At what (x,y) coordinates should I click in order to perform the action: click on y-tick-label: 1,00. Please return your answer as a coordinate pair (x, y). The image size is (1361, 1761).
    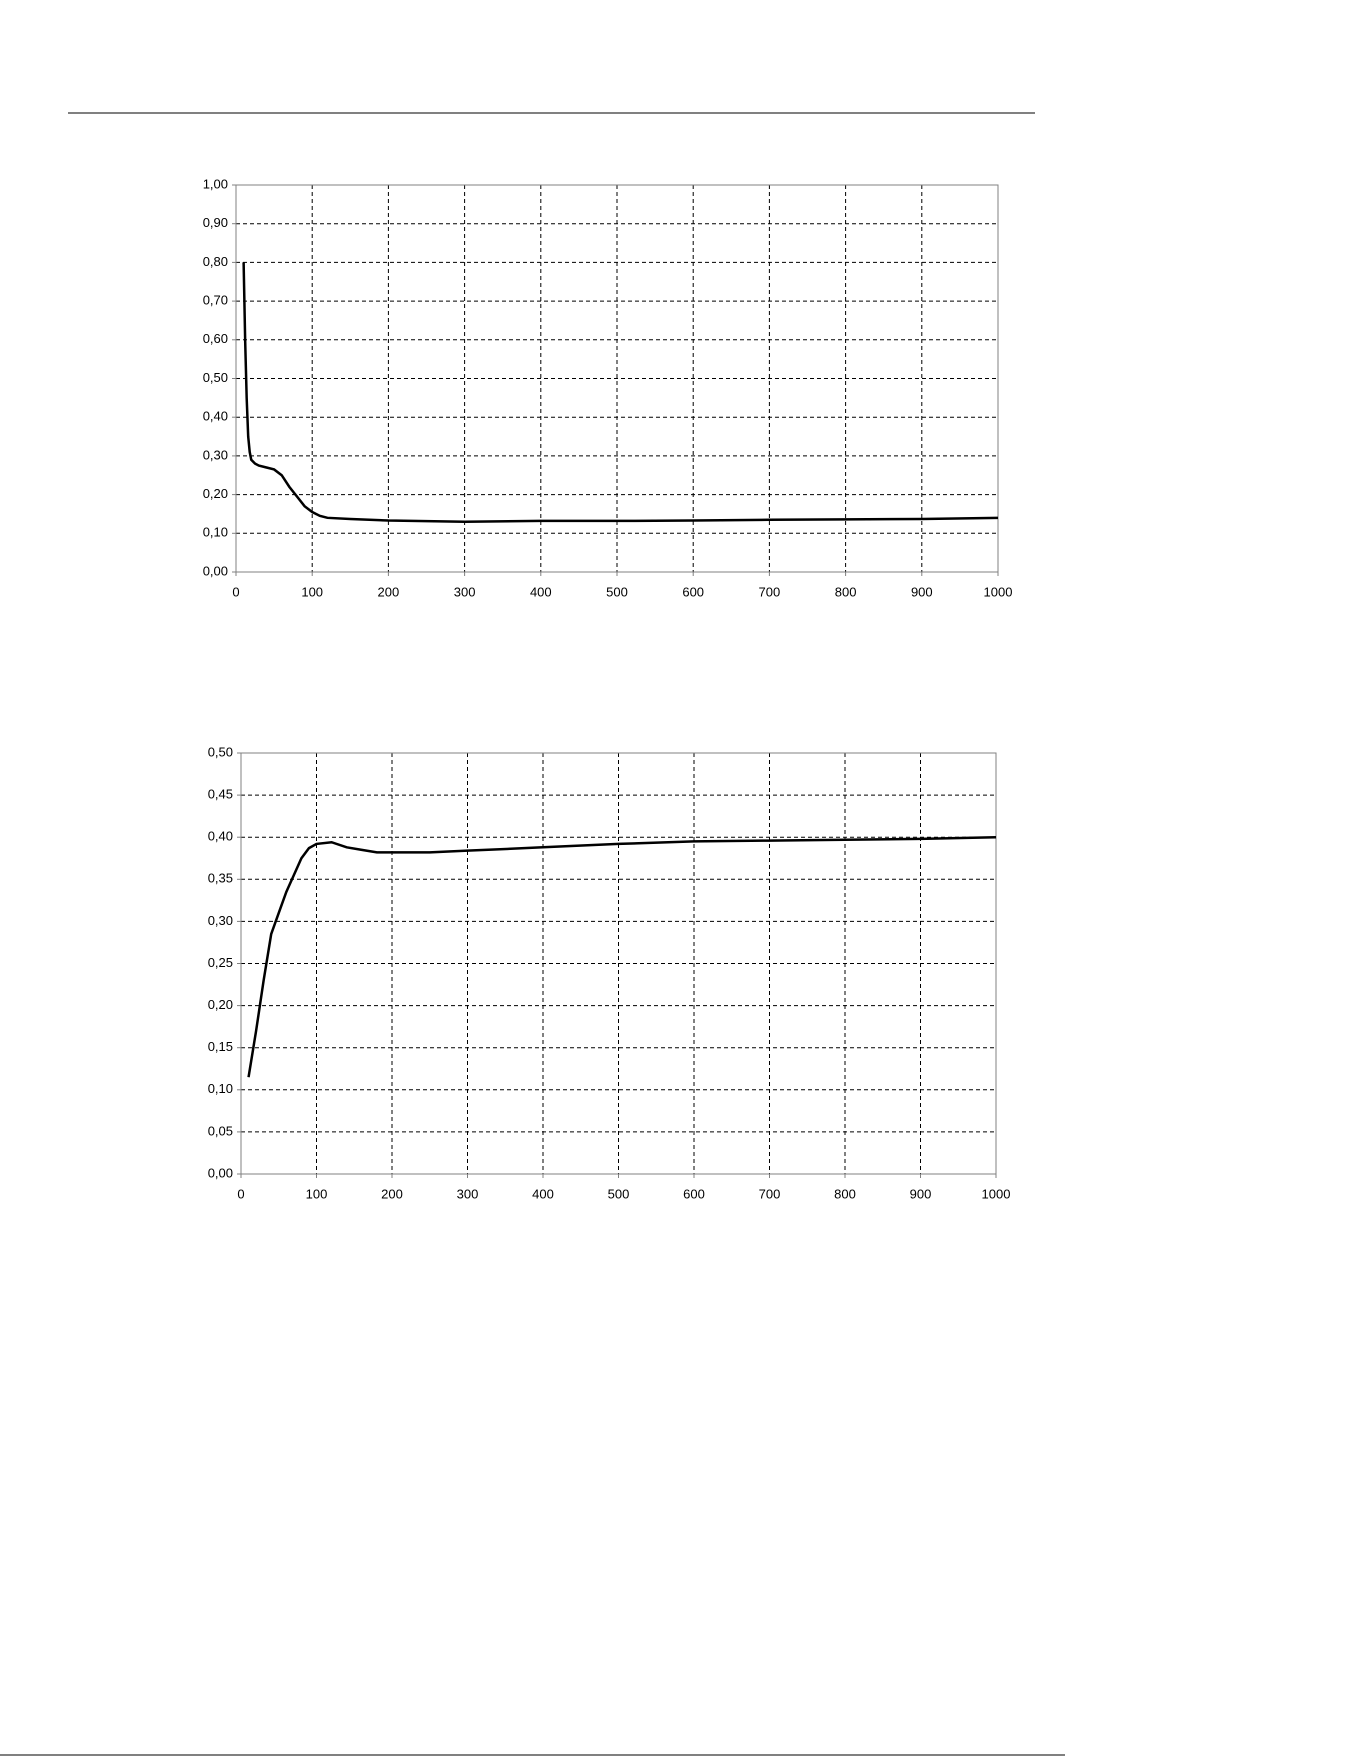
    Looking at the image, I should click on (215, 183).